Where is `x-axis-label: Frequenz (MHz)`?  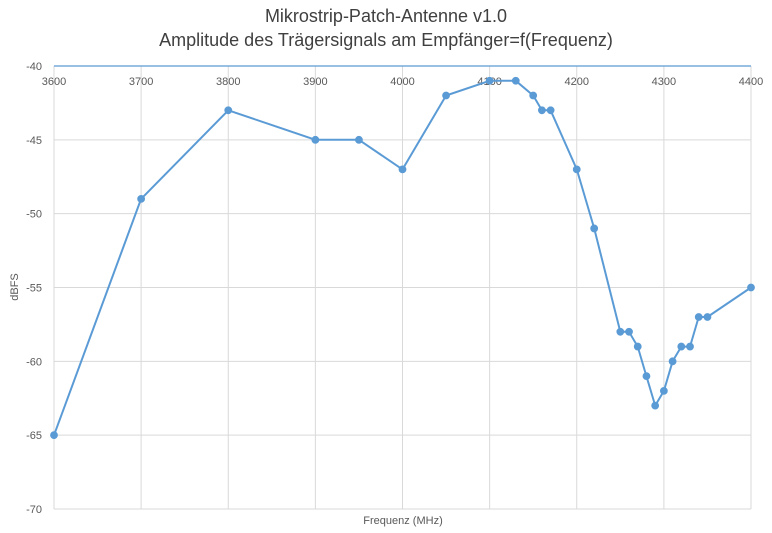 x-axis-label: Frequenz (MHz) is located at coordinates (402, 521).